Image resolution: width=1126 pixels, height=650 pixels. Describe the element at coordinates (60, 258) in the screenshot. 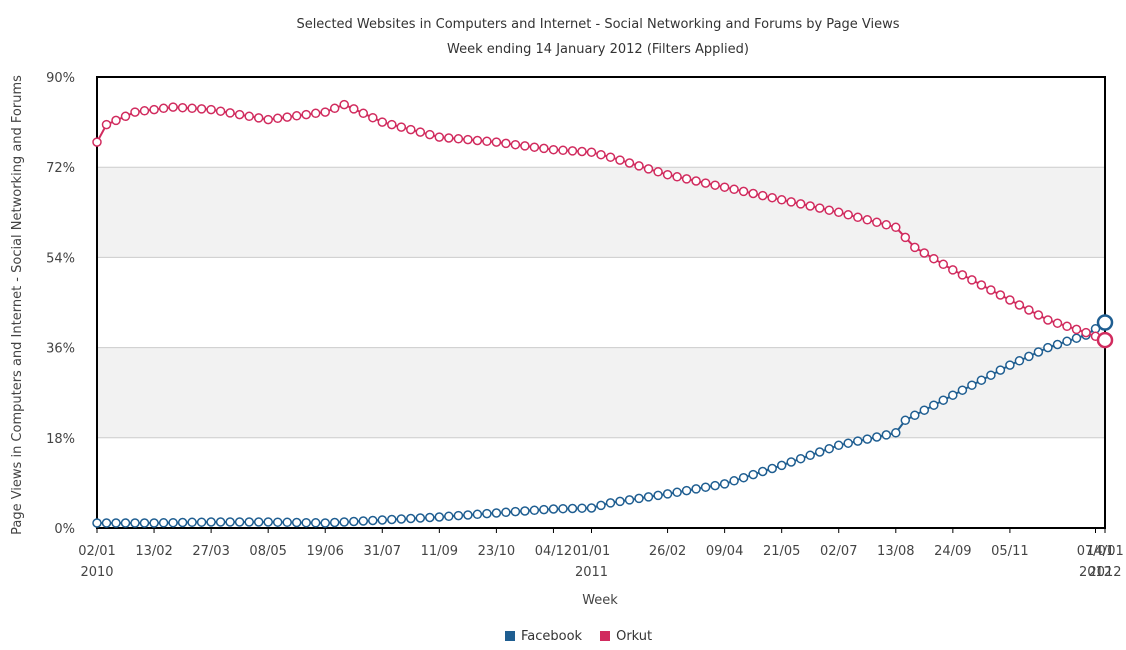

I see `y-tick-label: 54%` at that location.